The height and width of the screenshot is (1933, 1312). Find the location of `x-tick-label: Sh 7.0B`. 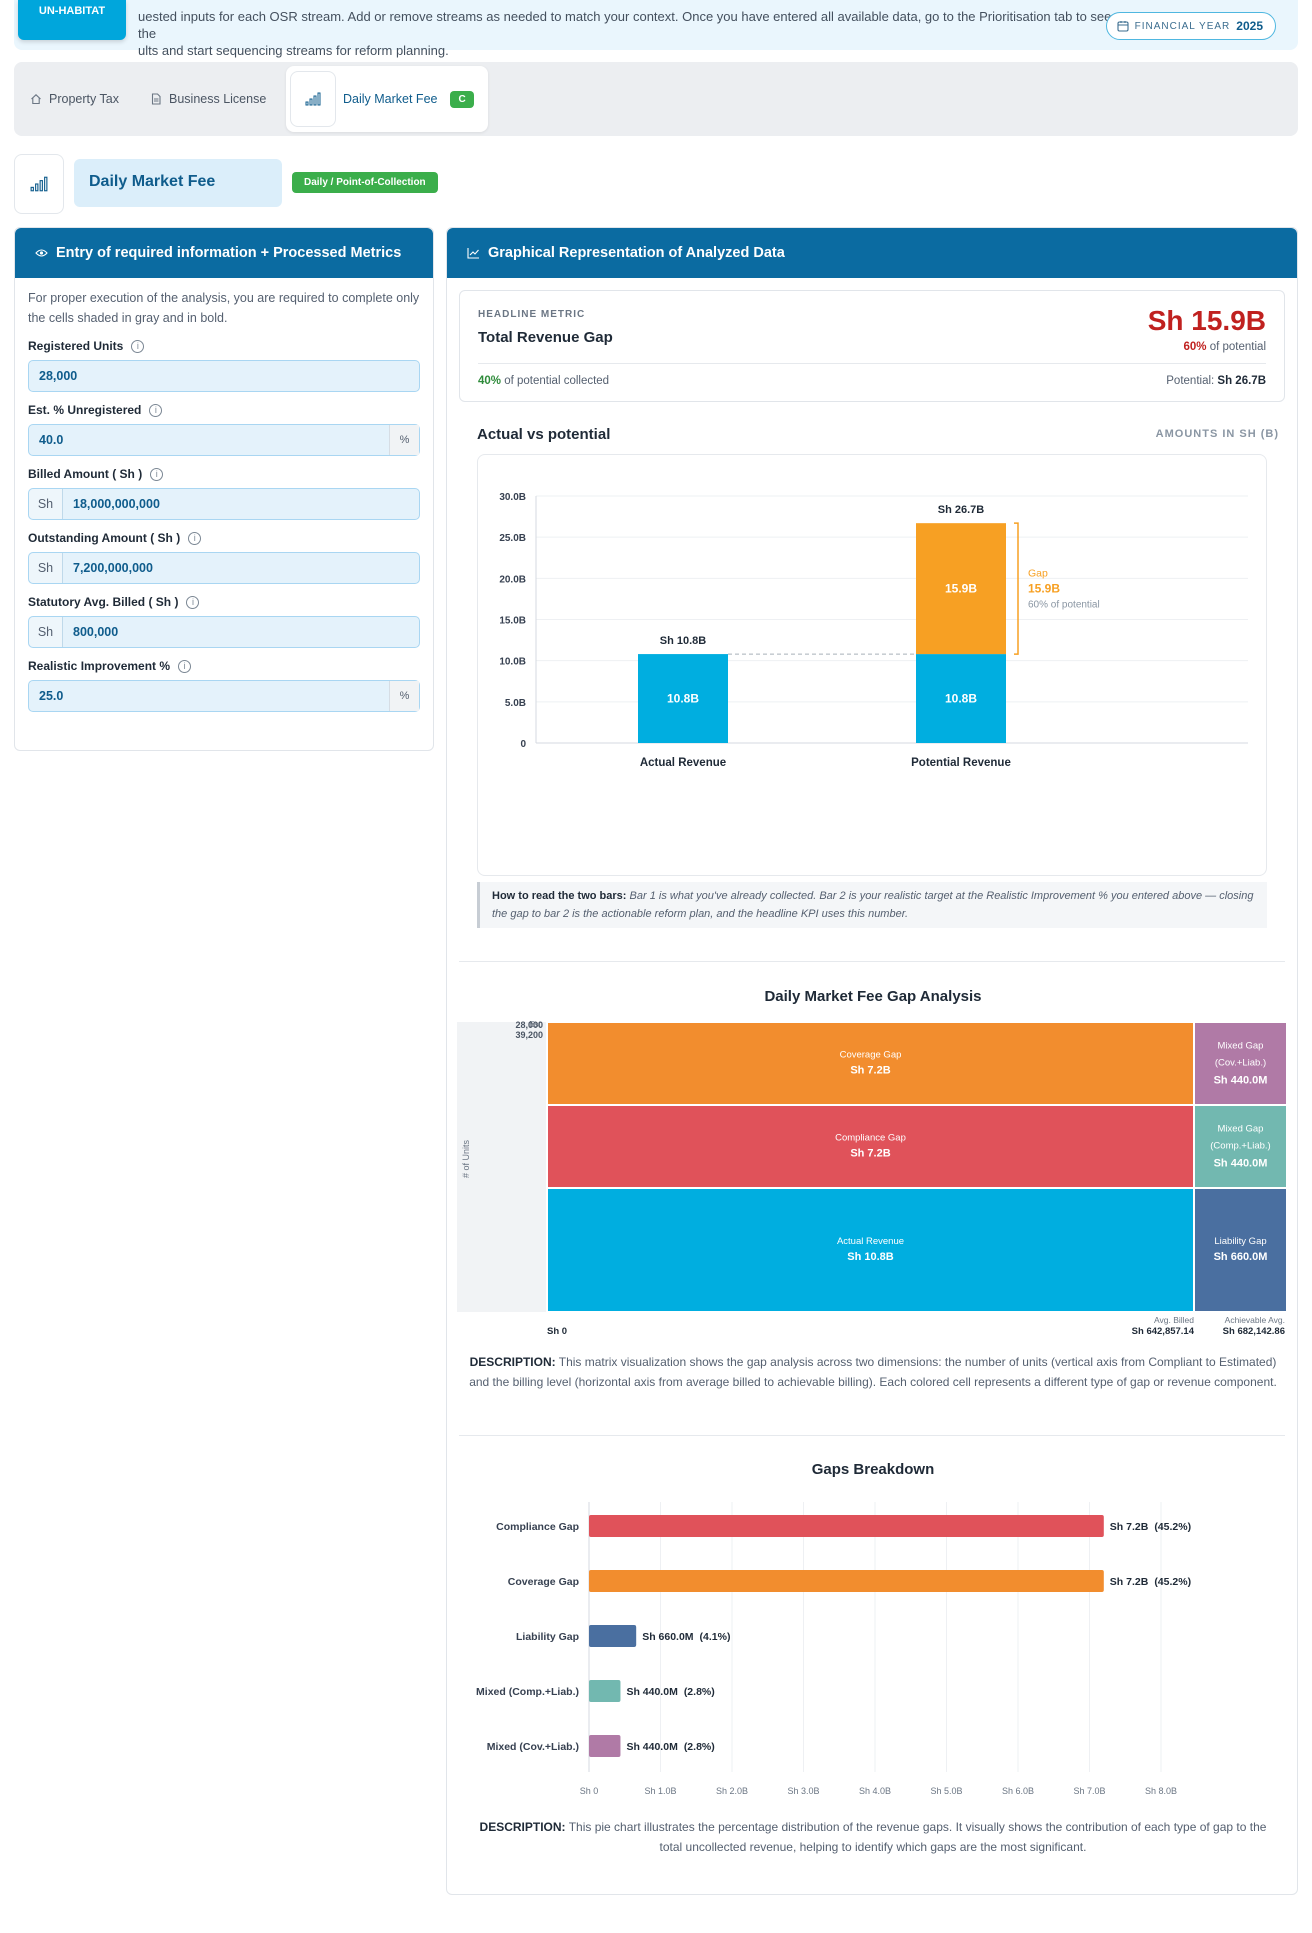

x-tick-label: Sh 7.0B is located at coordinates (1089, 1791).